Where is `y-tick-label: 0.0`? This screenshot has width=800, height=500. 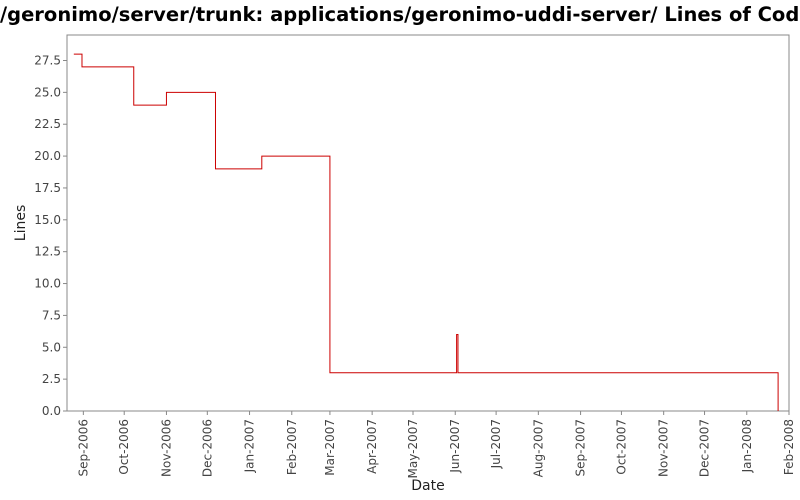 y-tick-label: 0.0 is located at coordinates (51, 411).